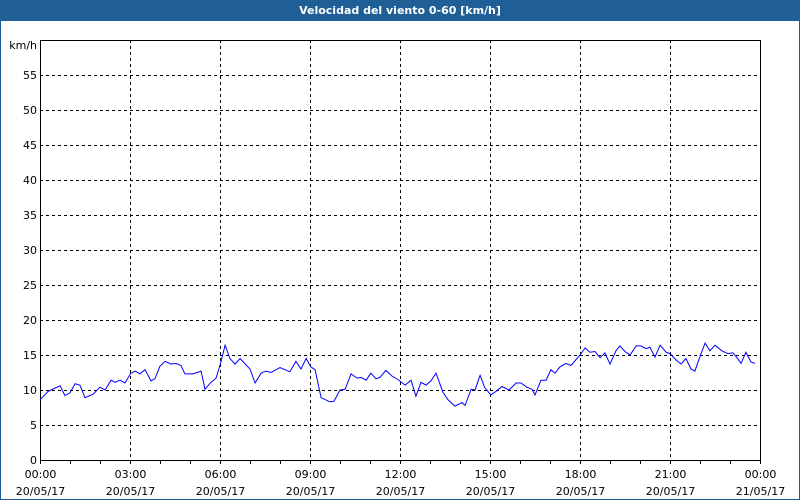  I want to click on x-tick-time: 15:00, so click(491, 474).